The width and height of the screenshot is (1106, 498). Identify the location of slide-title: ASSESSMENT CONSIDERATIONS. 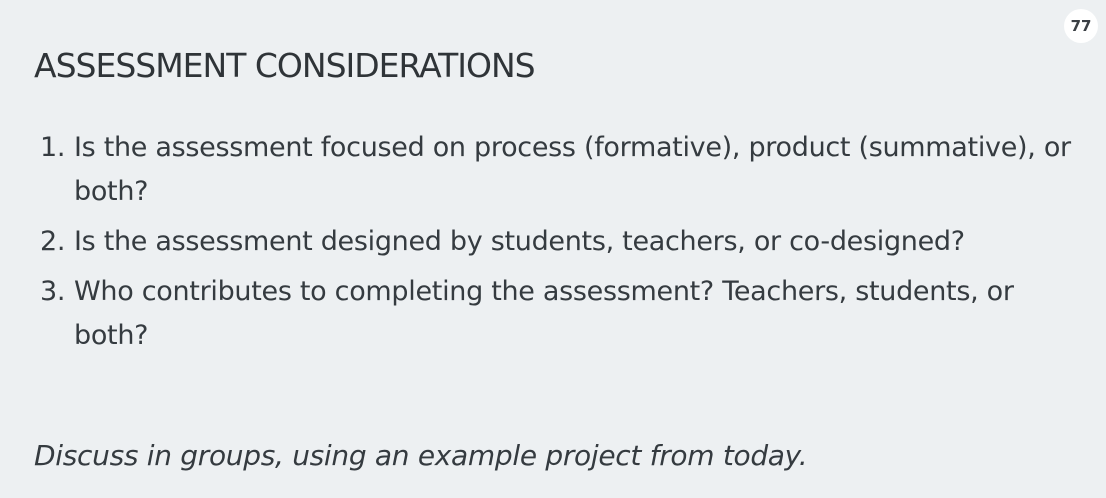
(285, 65).